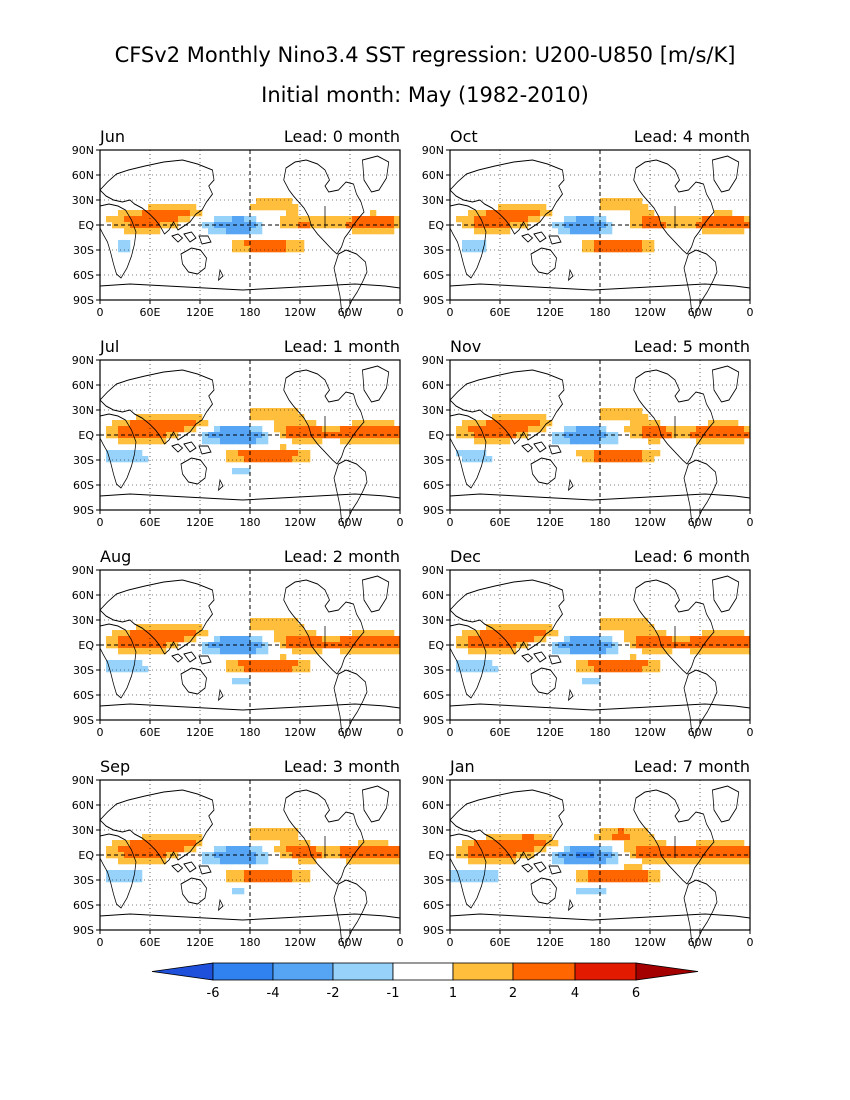 The image size is (850, 1100). I want to click on panel-month-label: Aug, so click(115, 556).